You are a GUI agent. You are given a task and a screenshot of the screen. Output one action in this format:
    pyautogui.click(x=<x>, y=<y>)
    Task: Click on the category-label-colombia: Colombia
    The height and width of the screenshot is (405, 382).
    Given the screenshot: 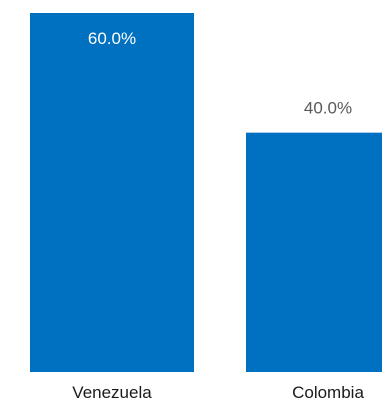 What is the action you would take?
    pyautogui.click(x=328, y=392)
    